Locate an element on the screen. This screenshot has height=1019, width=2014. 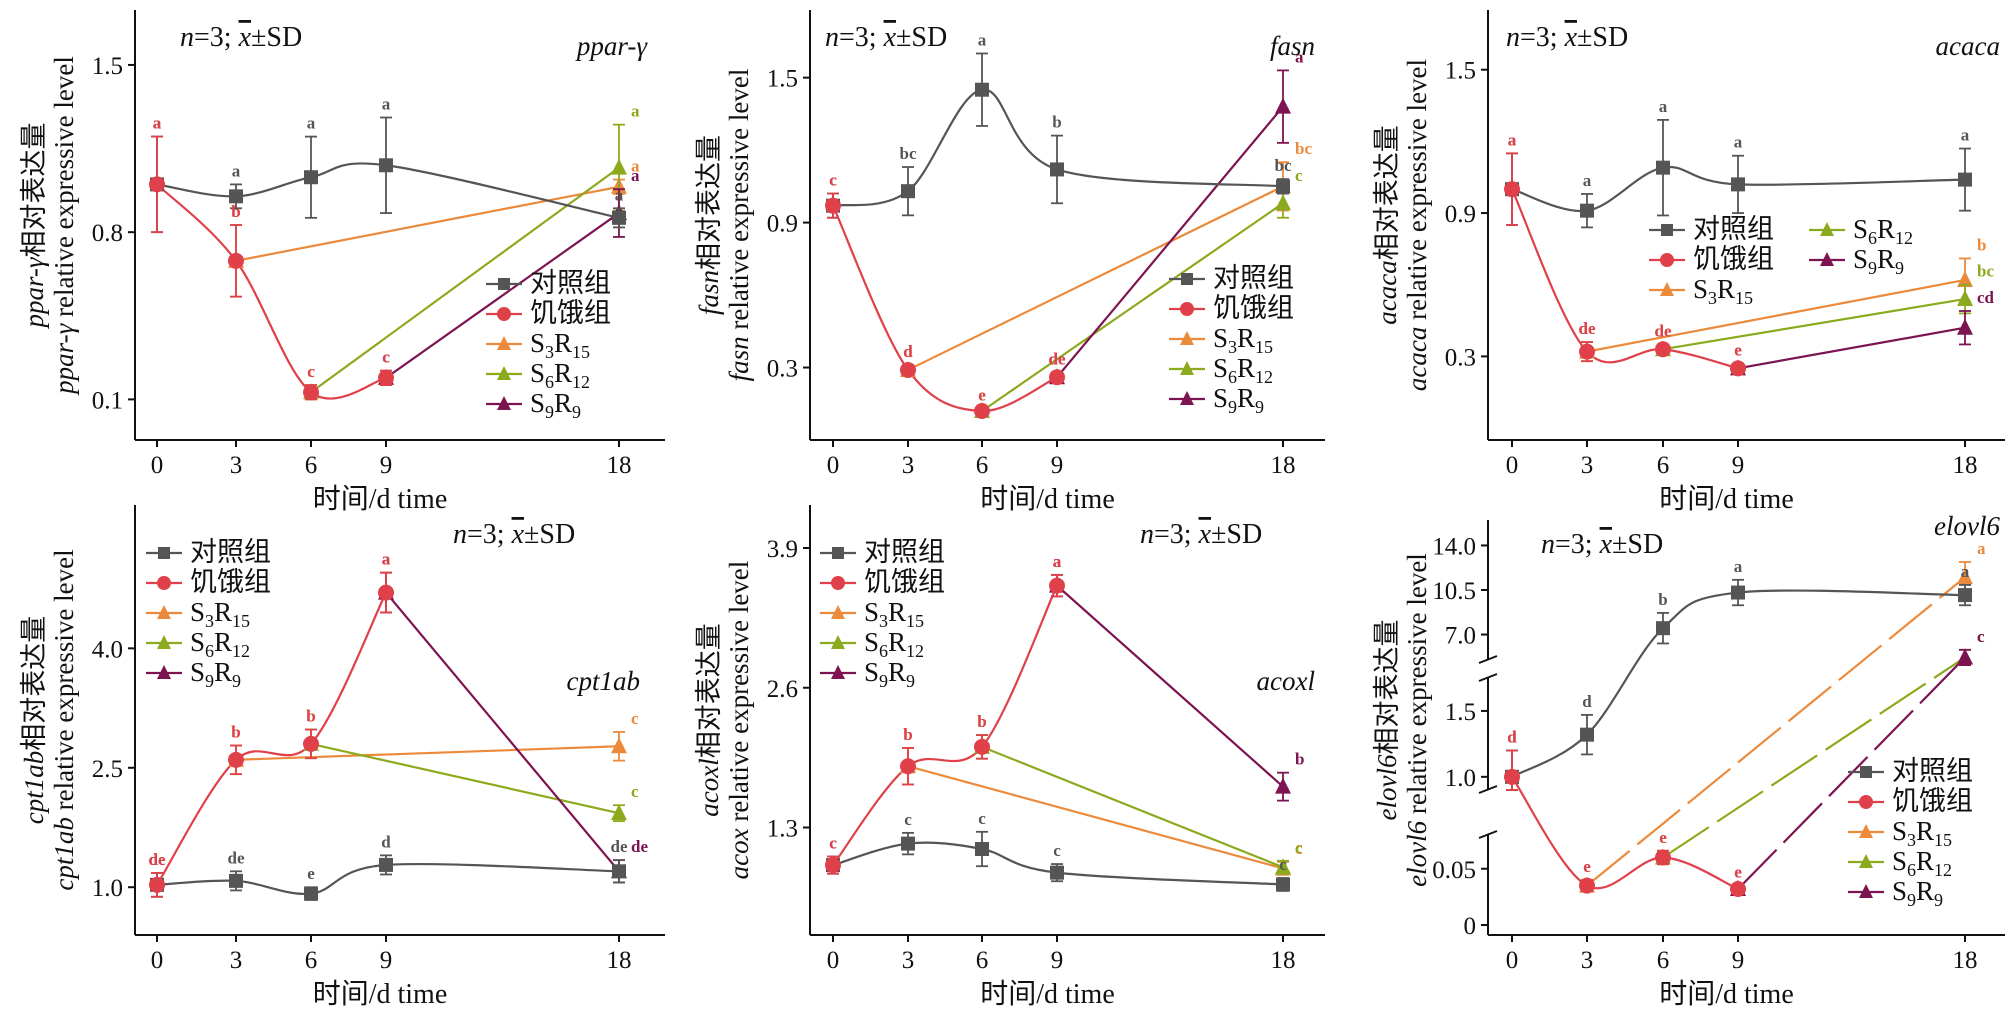
y-tick-label: 0.3 is located at coordinates (782, 369).